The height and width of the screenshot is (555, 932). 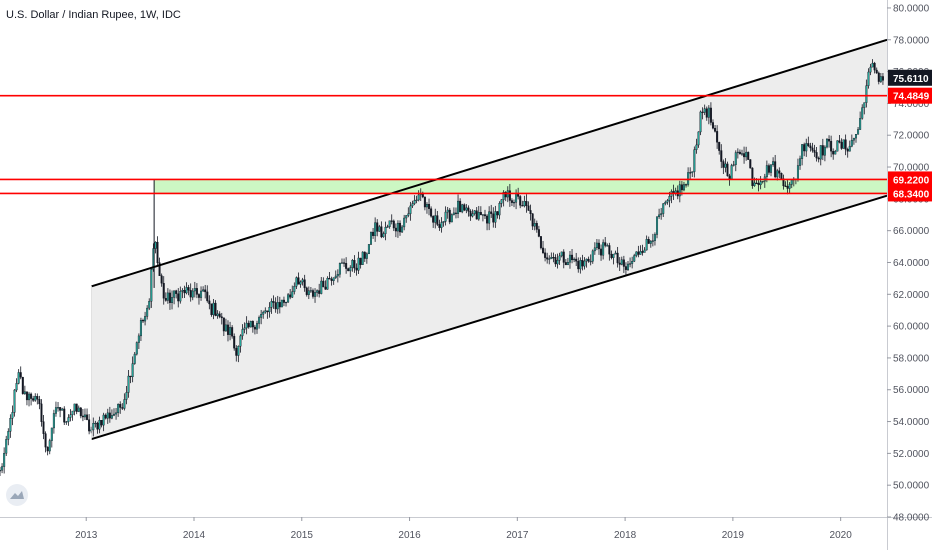 What do you see at coordinates (520, 186) in the screenshot?
I see `support-zone` at bounding box center [520, 186].